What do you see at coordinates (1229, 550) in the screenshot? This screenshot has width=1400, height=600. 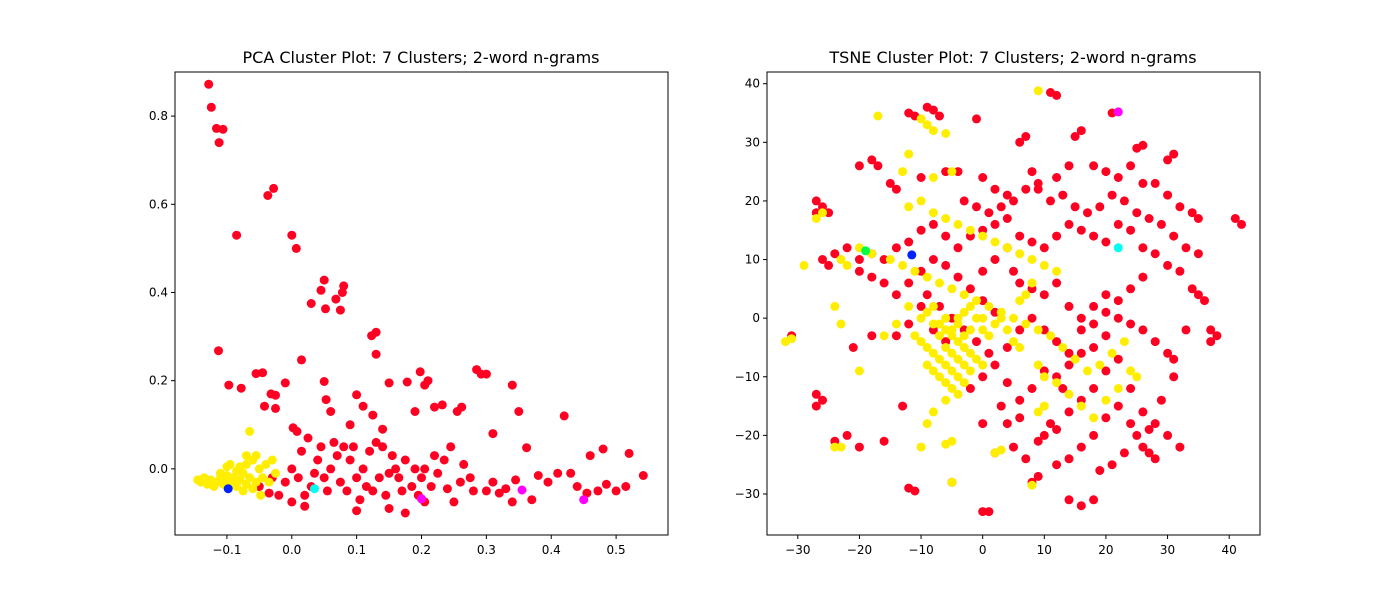 I see `tsne-x-tick-label: 40` at bounding box center [1229, 550].